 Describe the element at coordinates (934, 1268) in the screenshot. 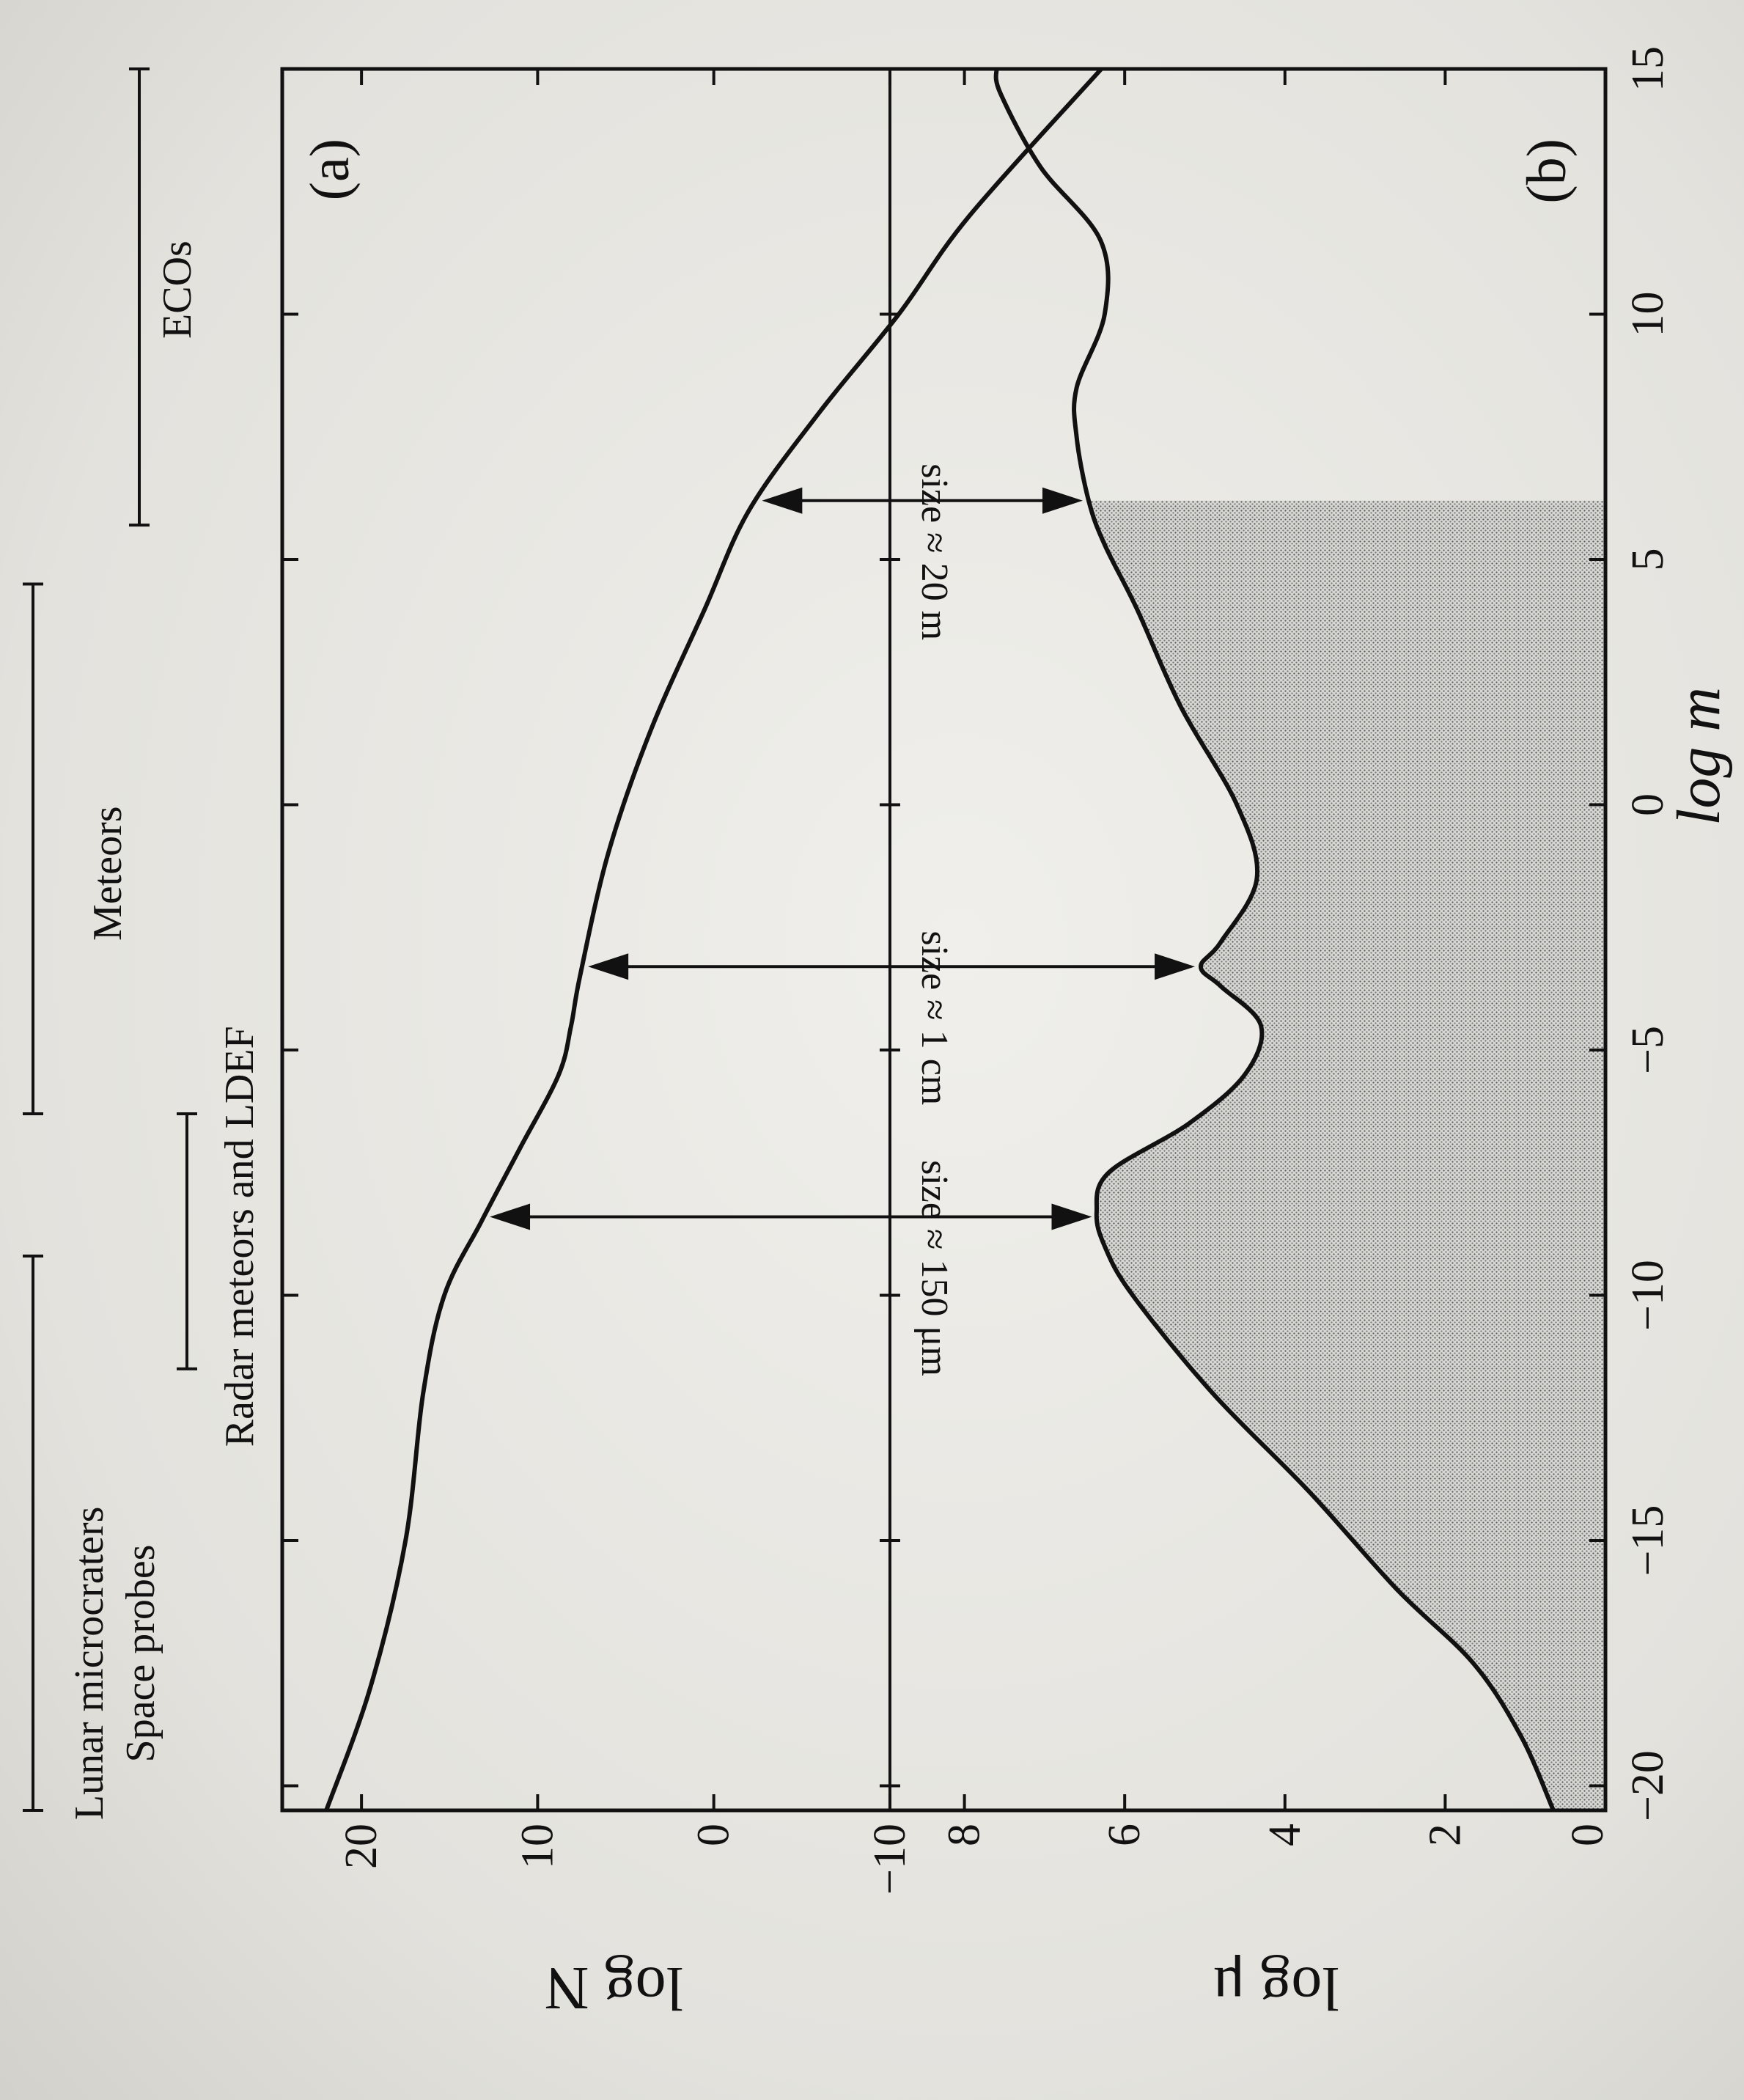

I see `annotation-label: size ≈ 150 μm` at that location.